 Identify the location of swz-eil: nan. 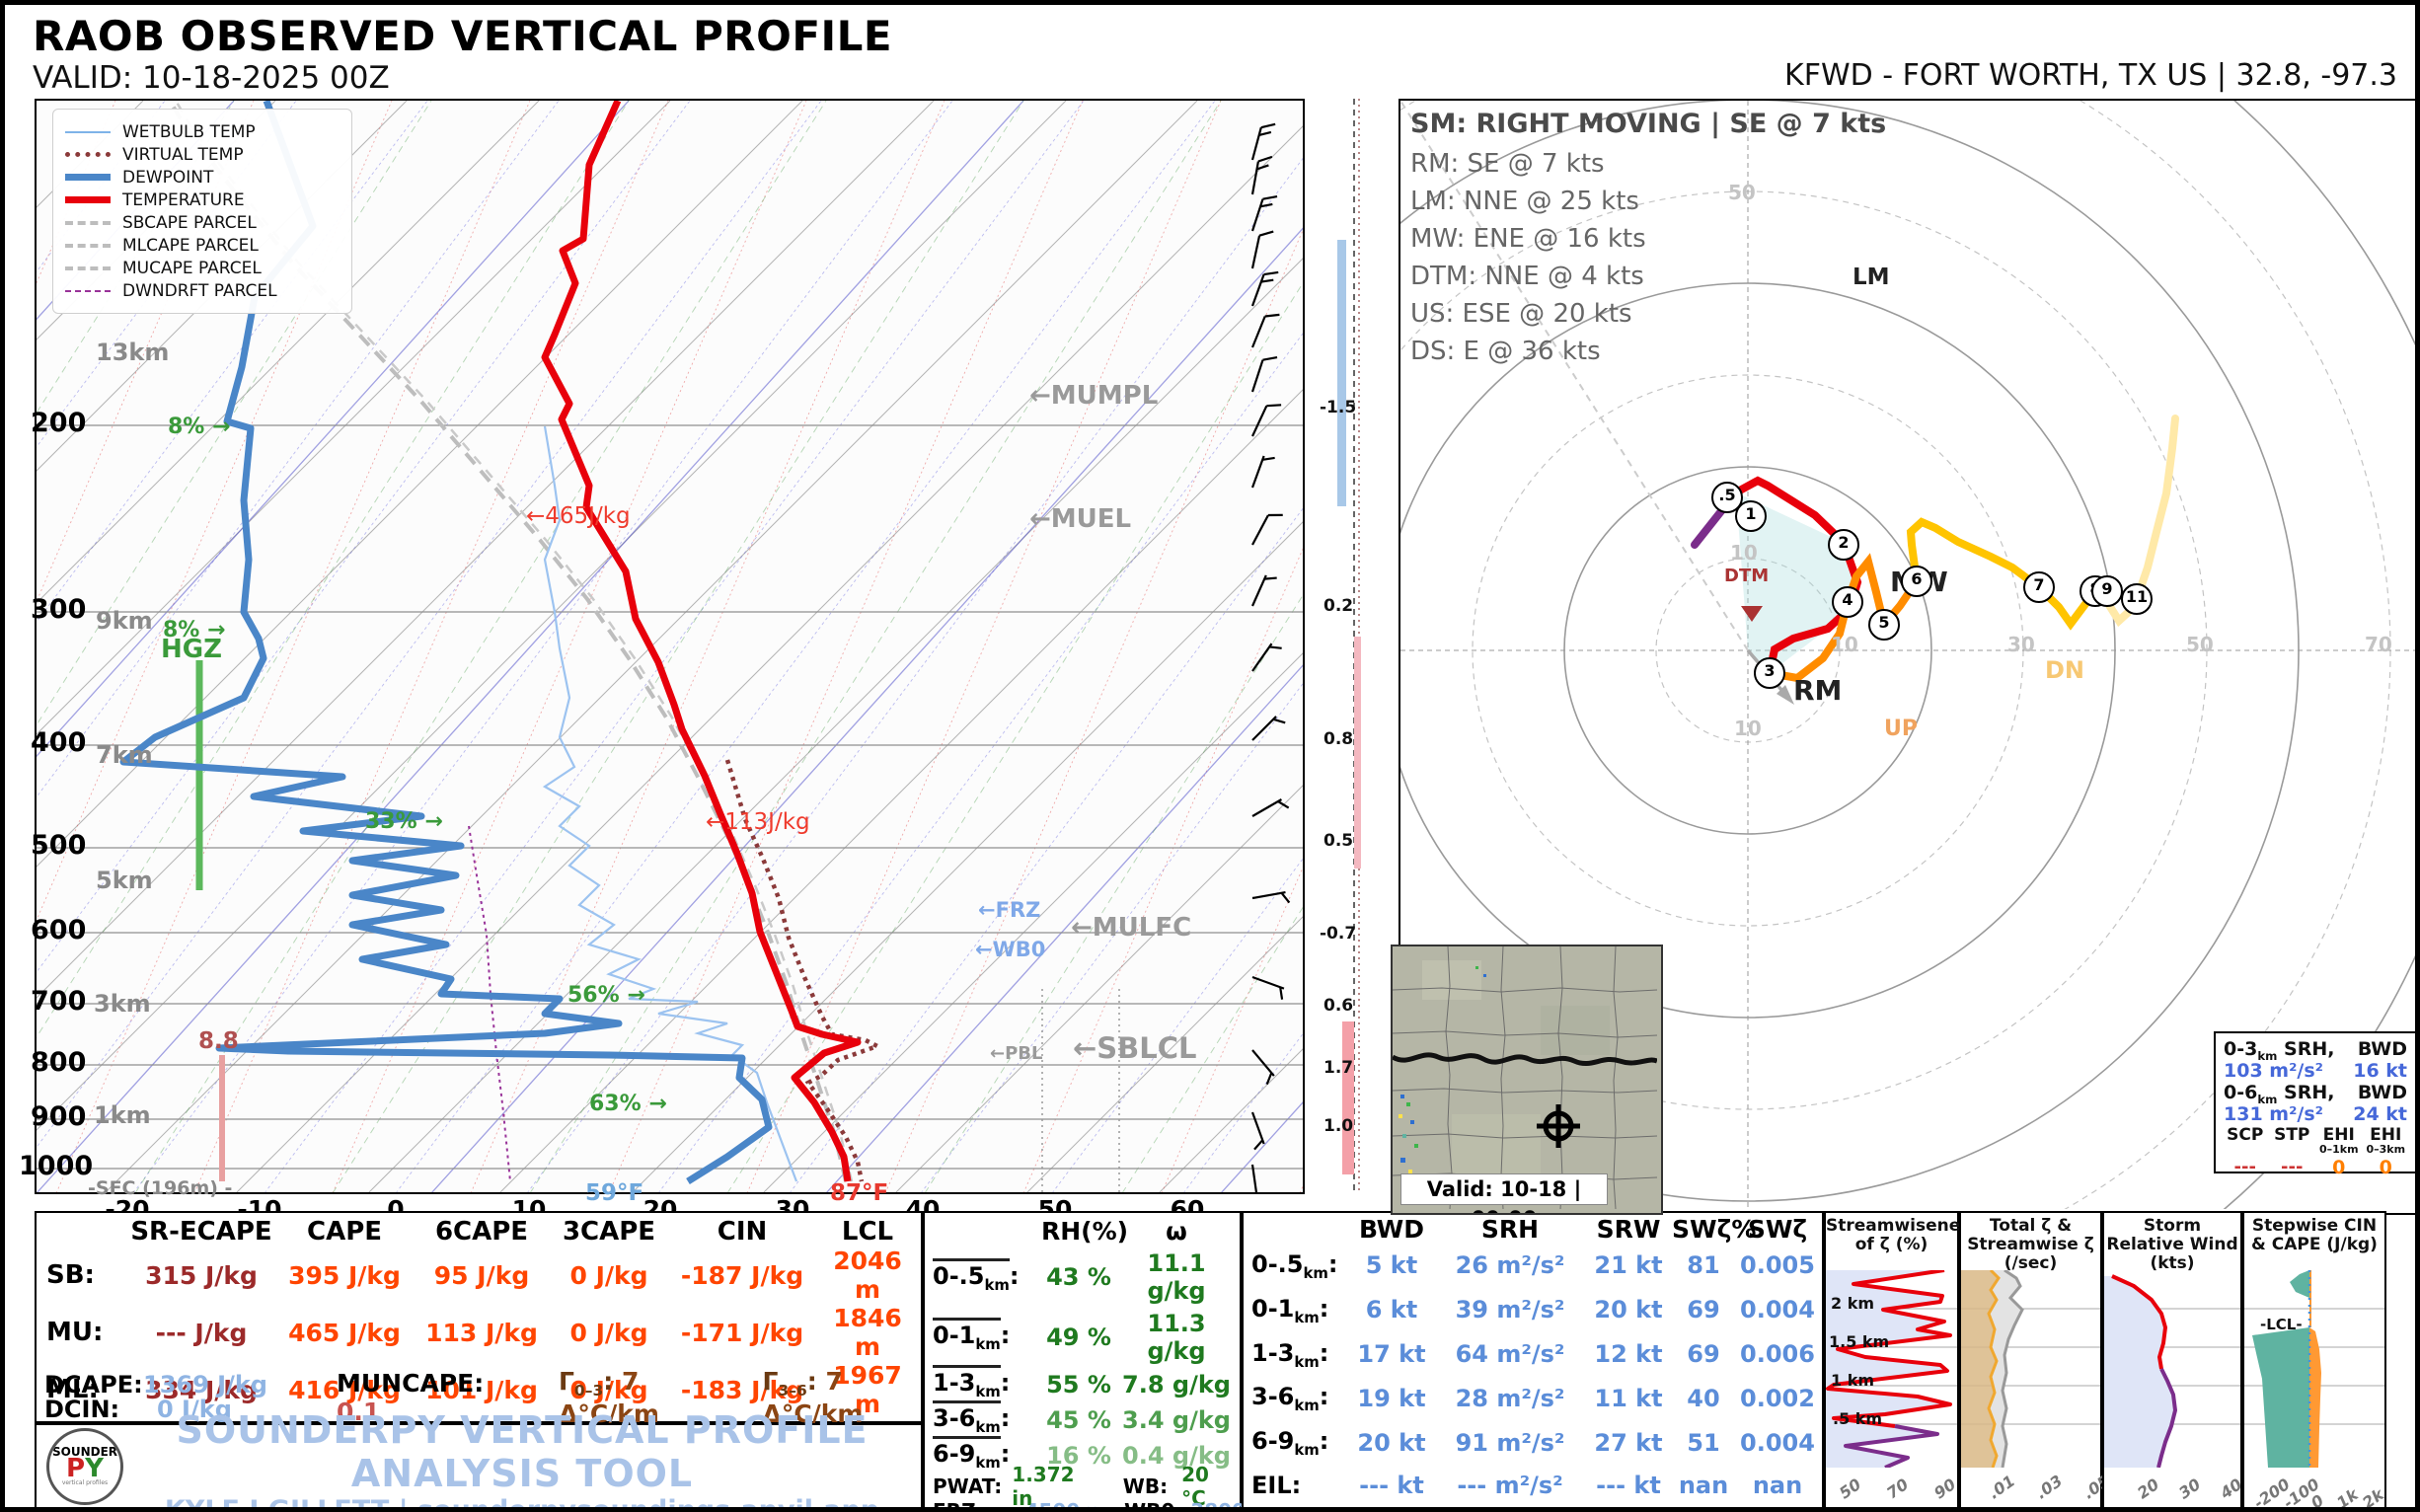
(1777, 1486).